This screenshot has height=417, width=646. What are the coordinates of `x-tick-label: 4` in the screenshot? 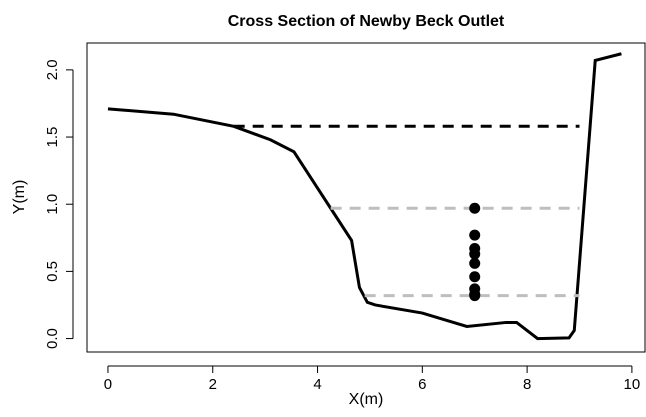 It's located at (317, 384).